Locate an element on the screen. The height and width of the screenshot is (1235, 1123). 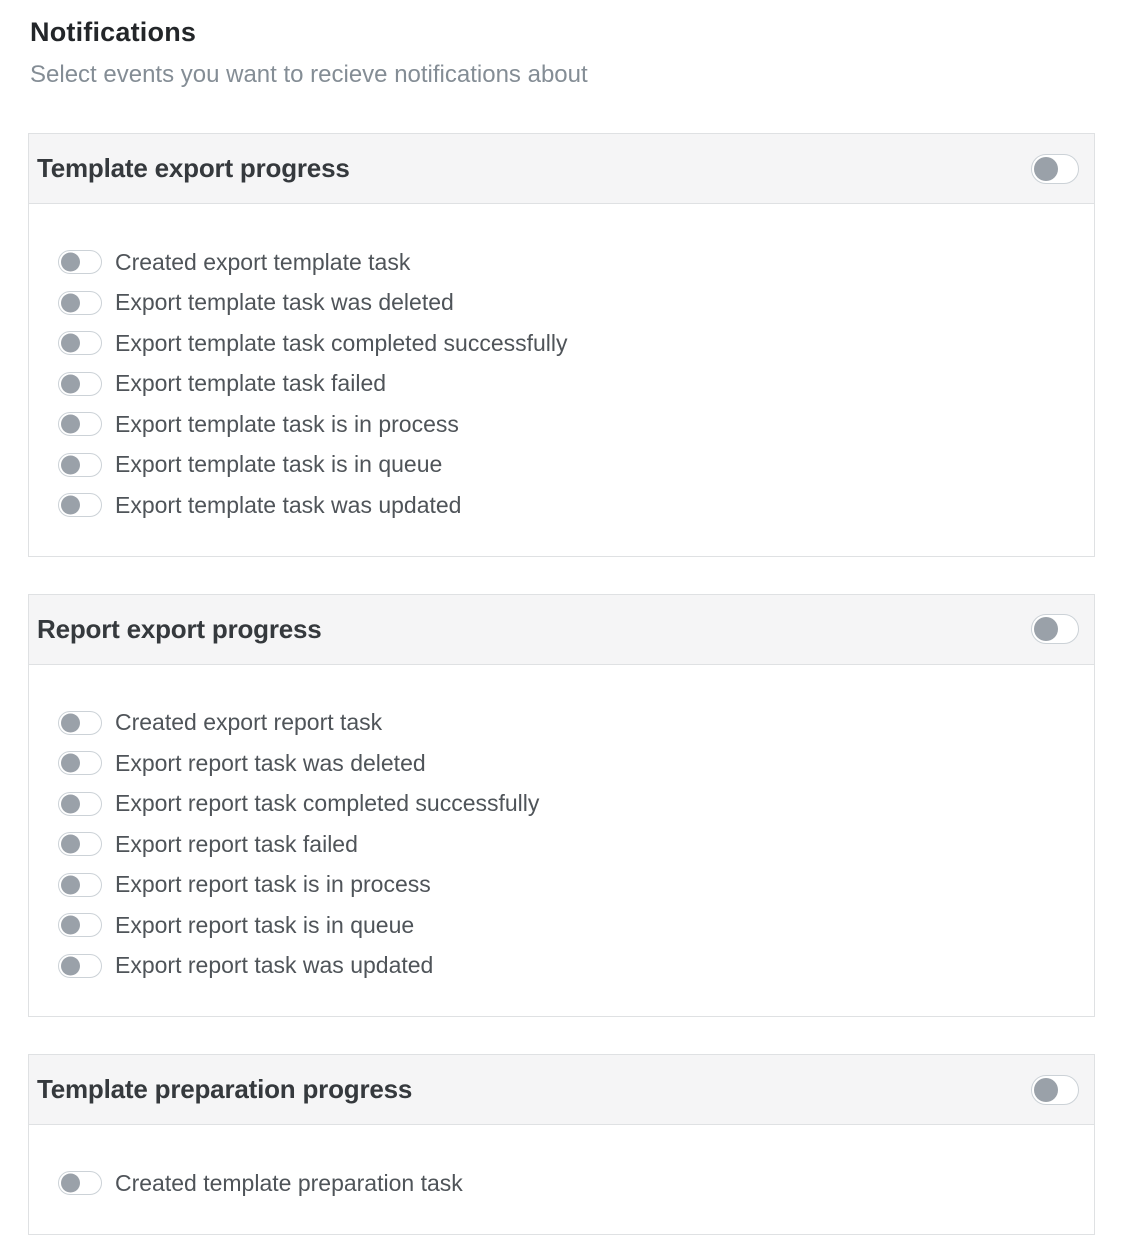
notification-item: Export template task was deleted is located at coordinates (576, 303).